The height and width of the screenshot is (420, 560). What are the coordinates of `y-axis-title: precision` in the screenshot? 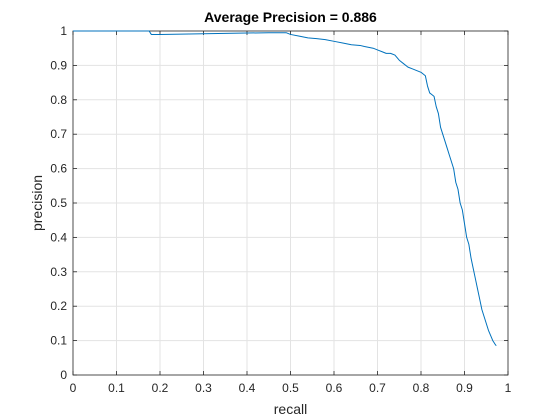 It's located at (37, 203).